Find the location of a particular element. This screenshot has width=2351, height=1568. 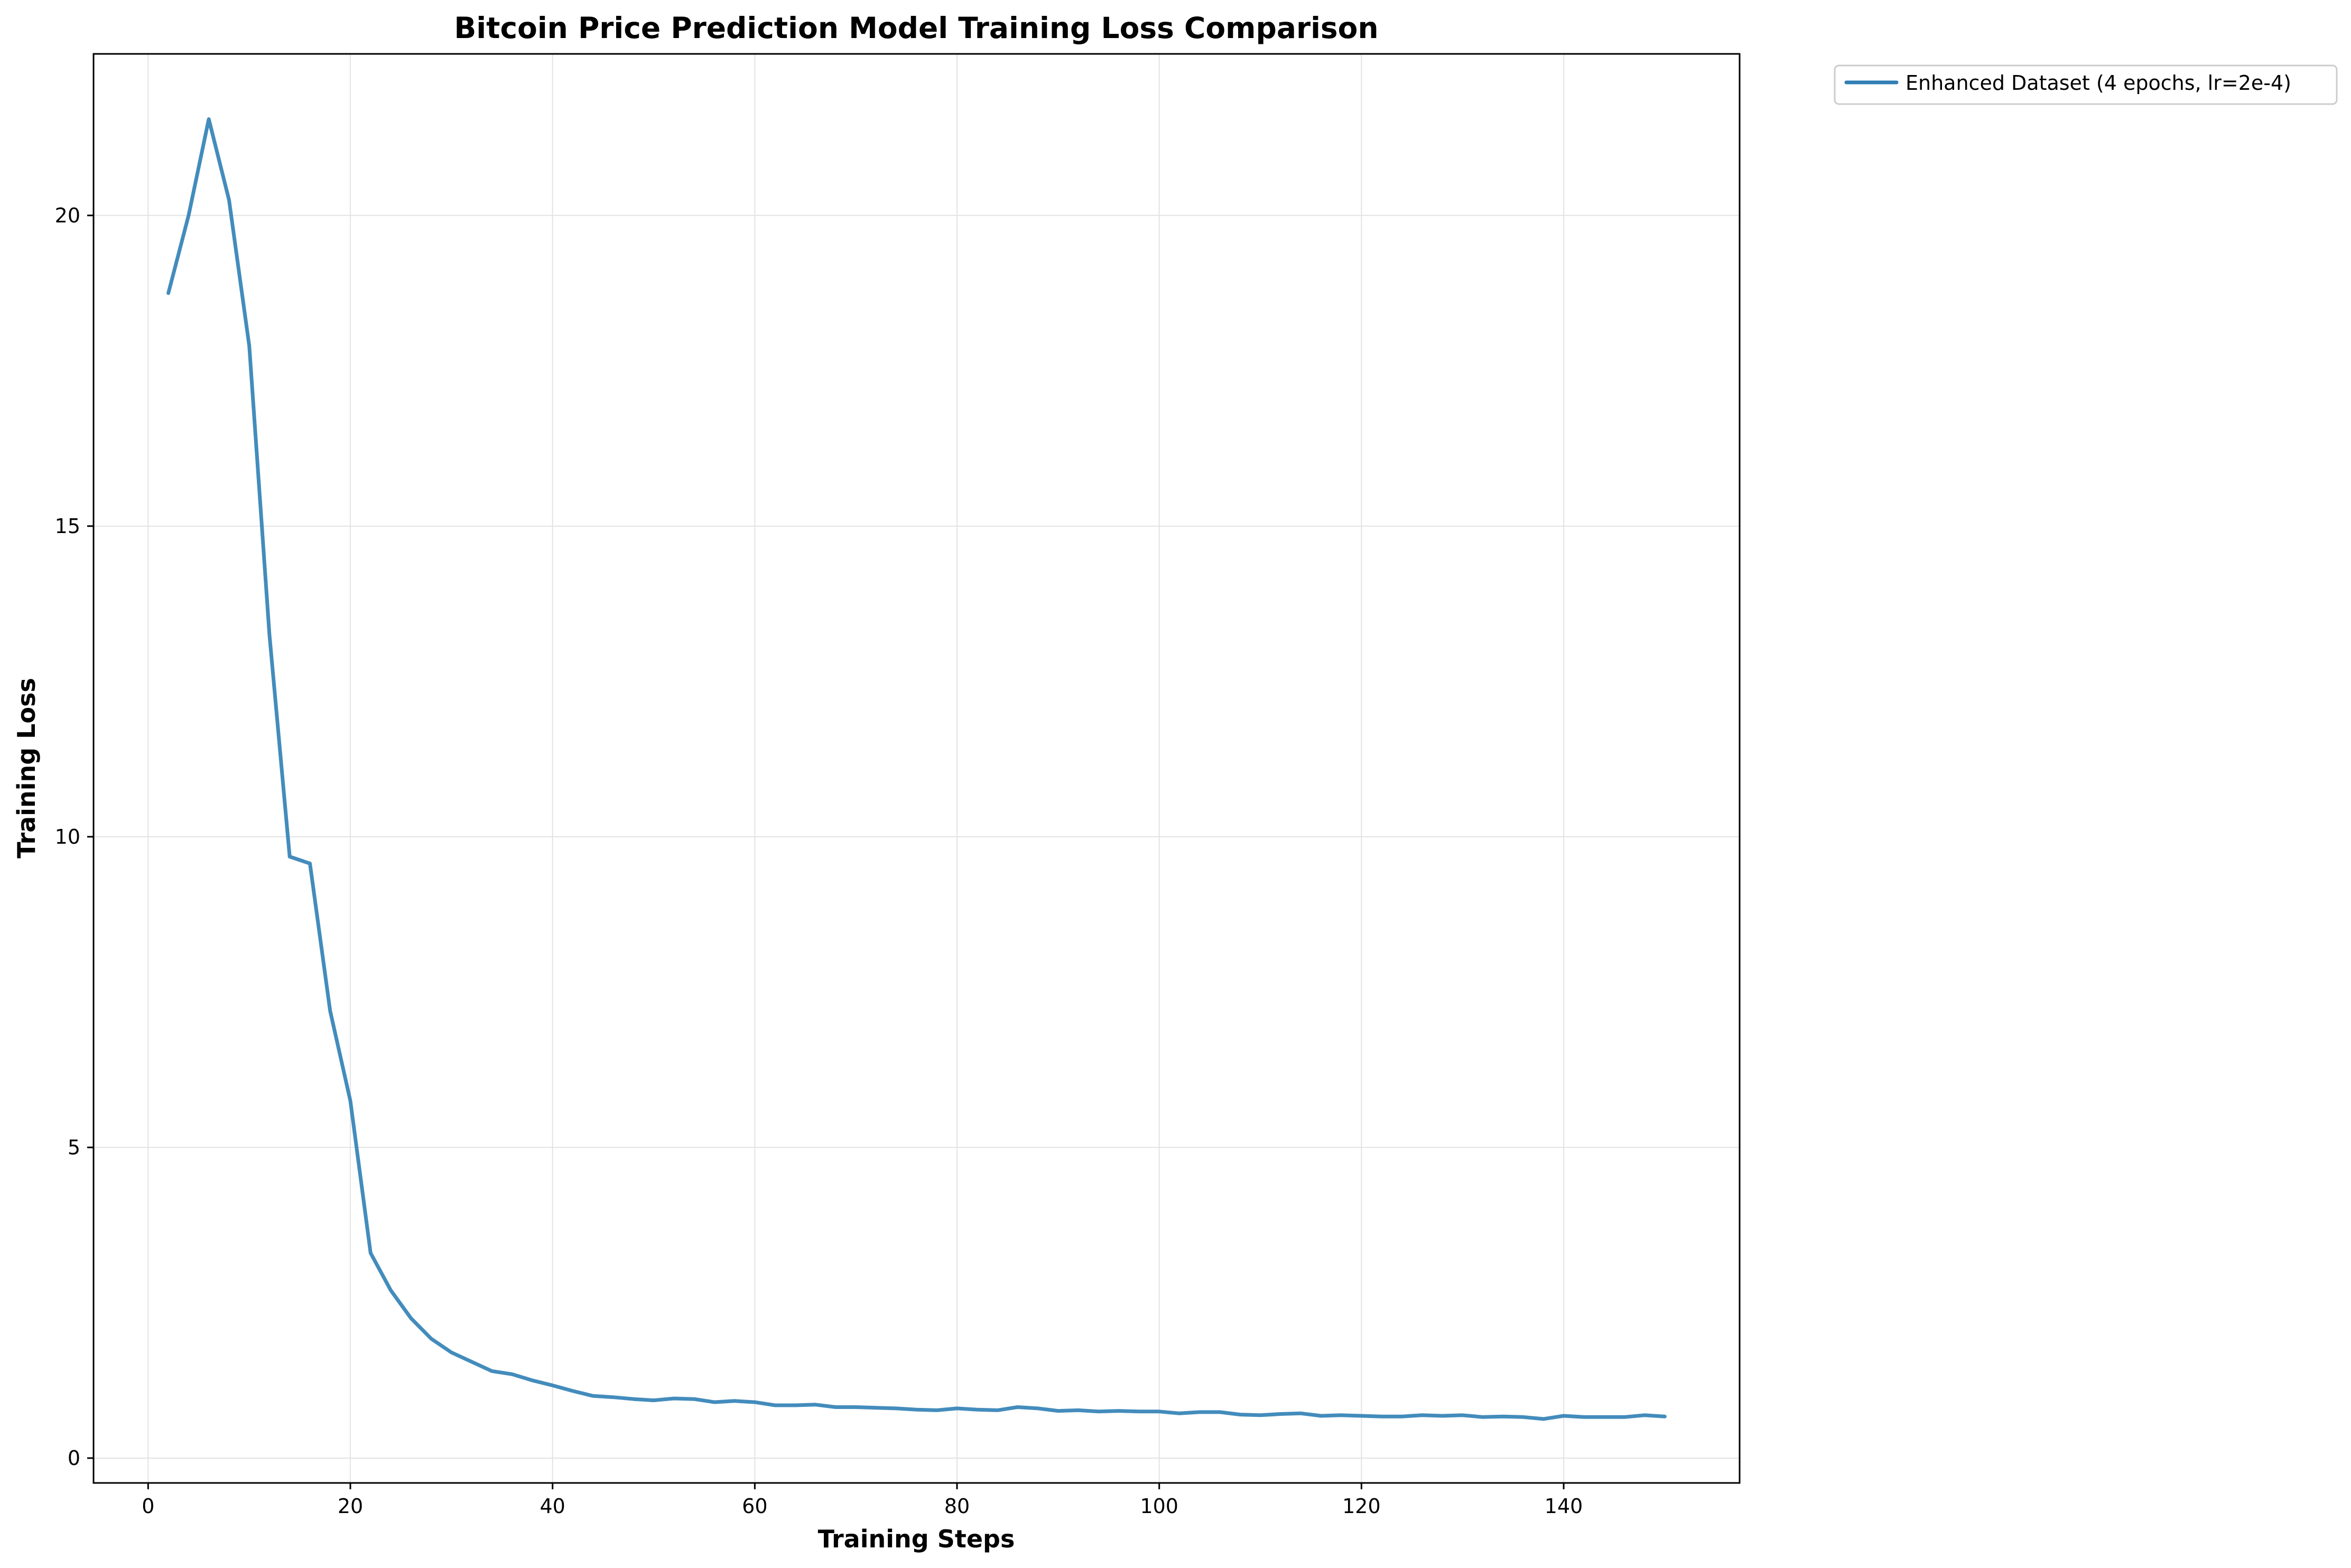

y-tick-label: 15 is located at coordinates (68, 526).